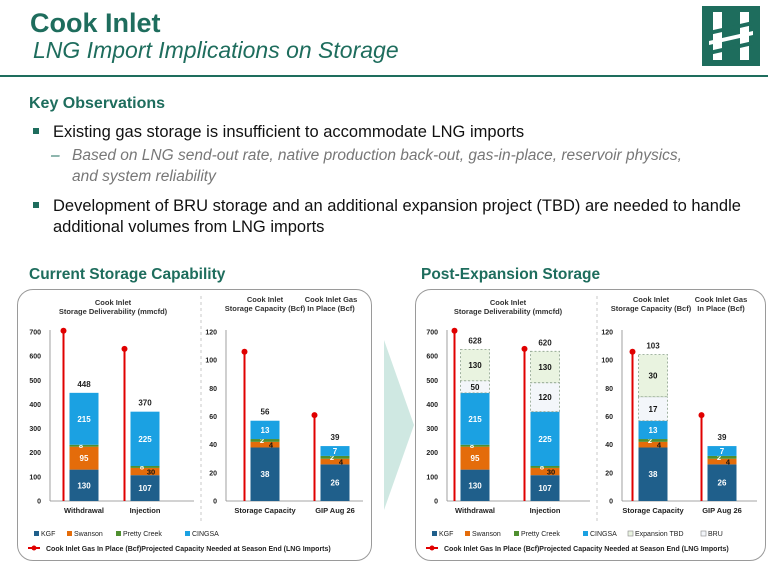 Image resolution: width=768 pixels, height=568 pixels. Describe the element at coordinates (335, 437) in the screenshot. I see `total-label: 39` at that location.